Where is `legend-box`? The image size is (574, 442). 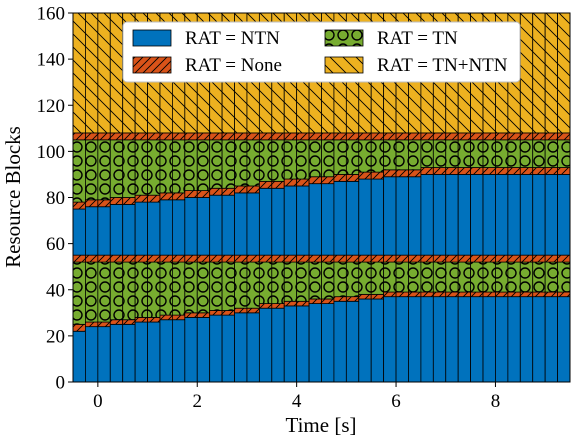 legend-box is located at coordinates (321, 52).